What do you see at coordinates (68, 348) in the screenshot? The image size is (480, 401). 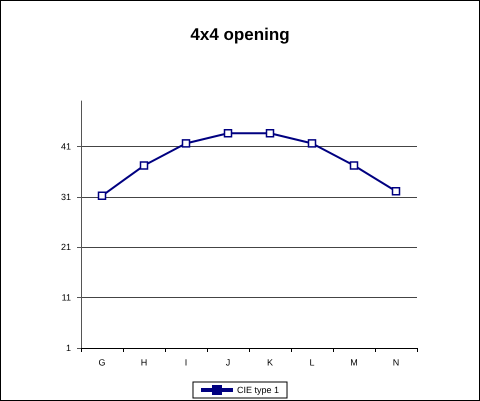 I see `y-tick-label: 1` at bounding box center [68, 348].